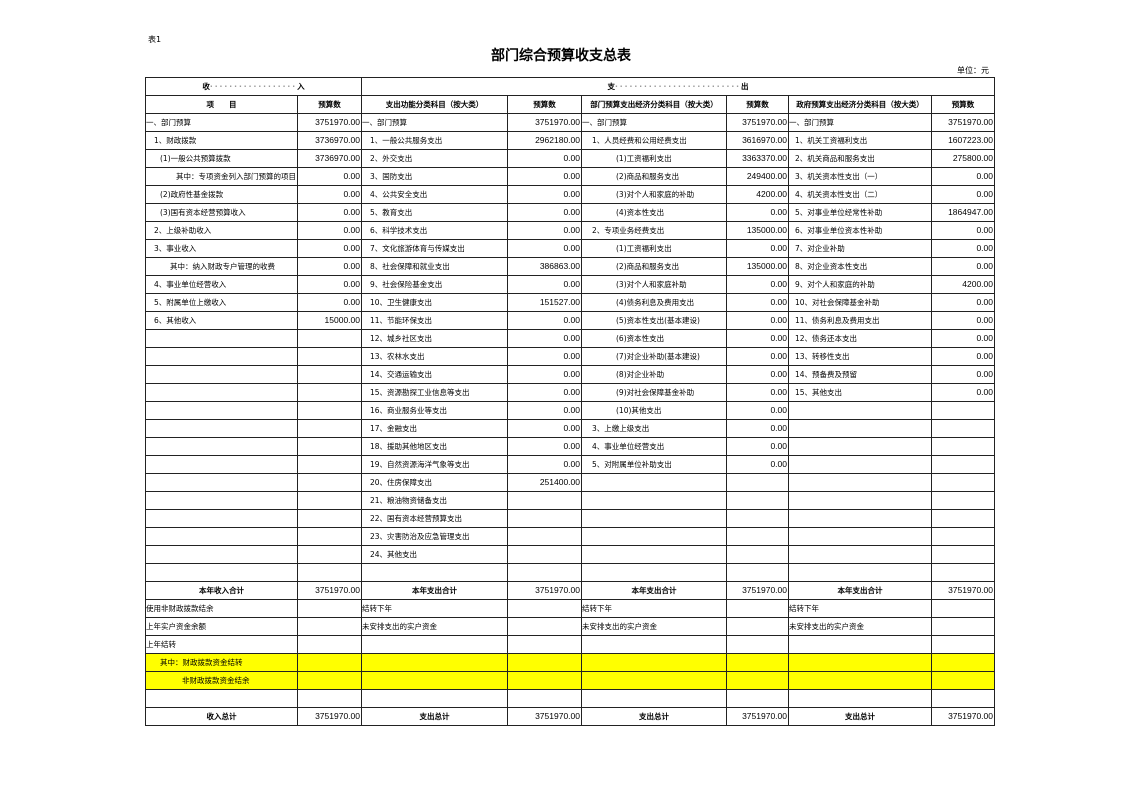 The width and height of the screenshot is (1122, 793). Describe the element at coordinates (654, 320) in the screenshot. I see `item-cell: (5)资本性支出(基本建设)` at that location.